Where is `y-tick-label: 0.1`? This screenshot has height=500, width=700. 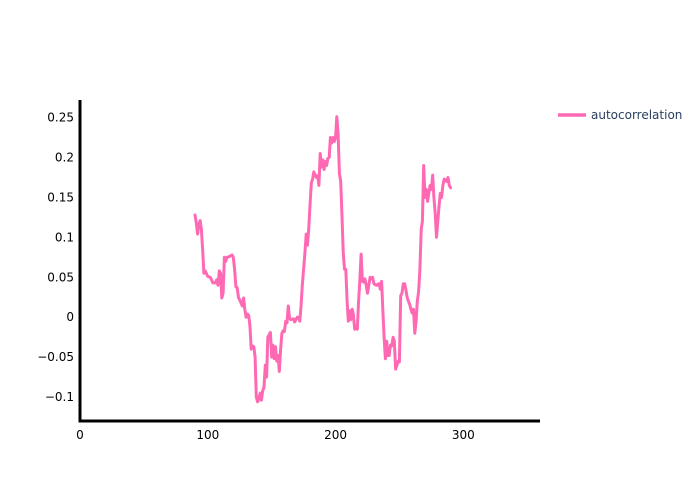 y-tick-label: 0.1 is located at coordinates (64, 237).